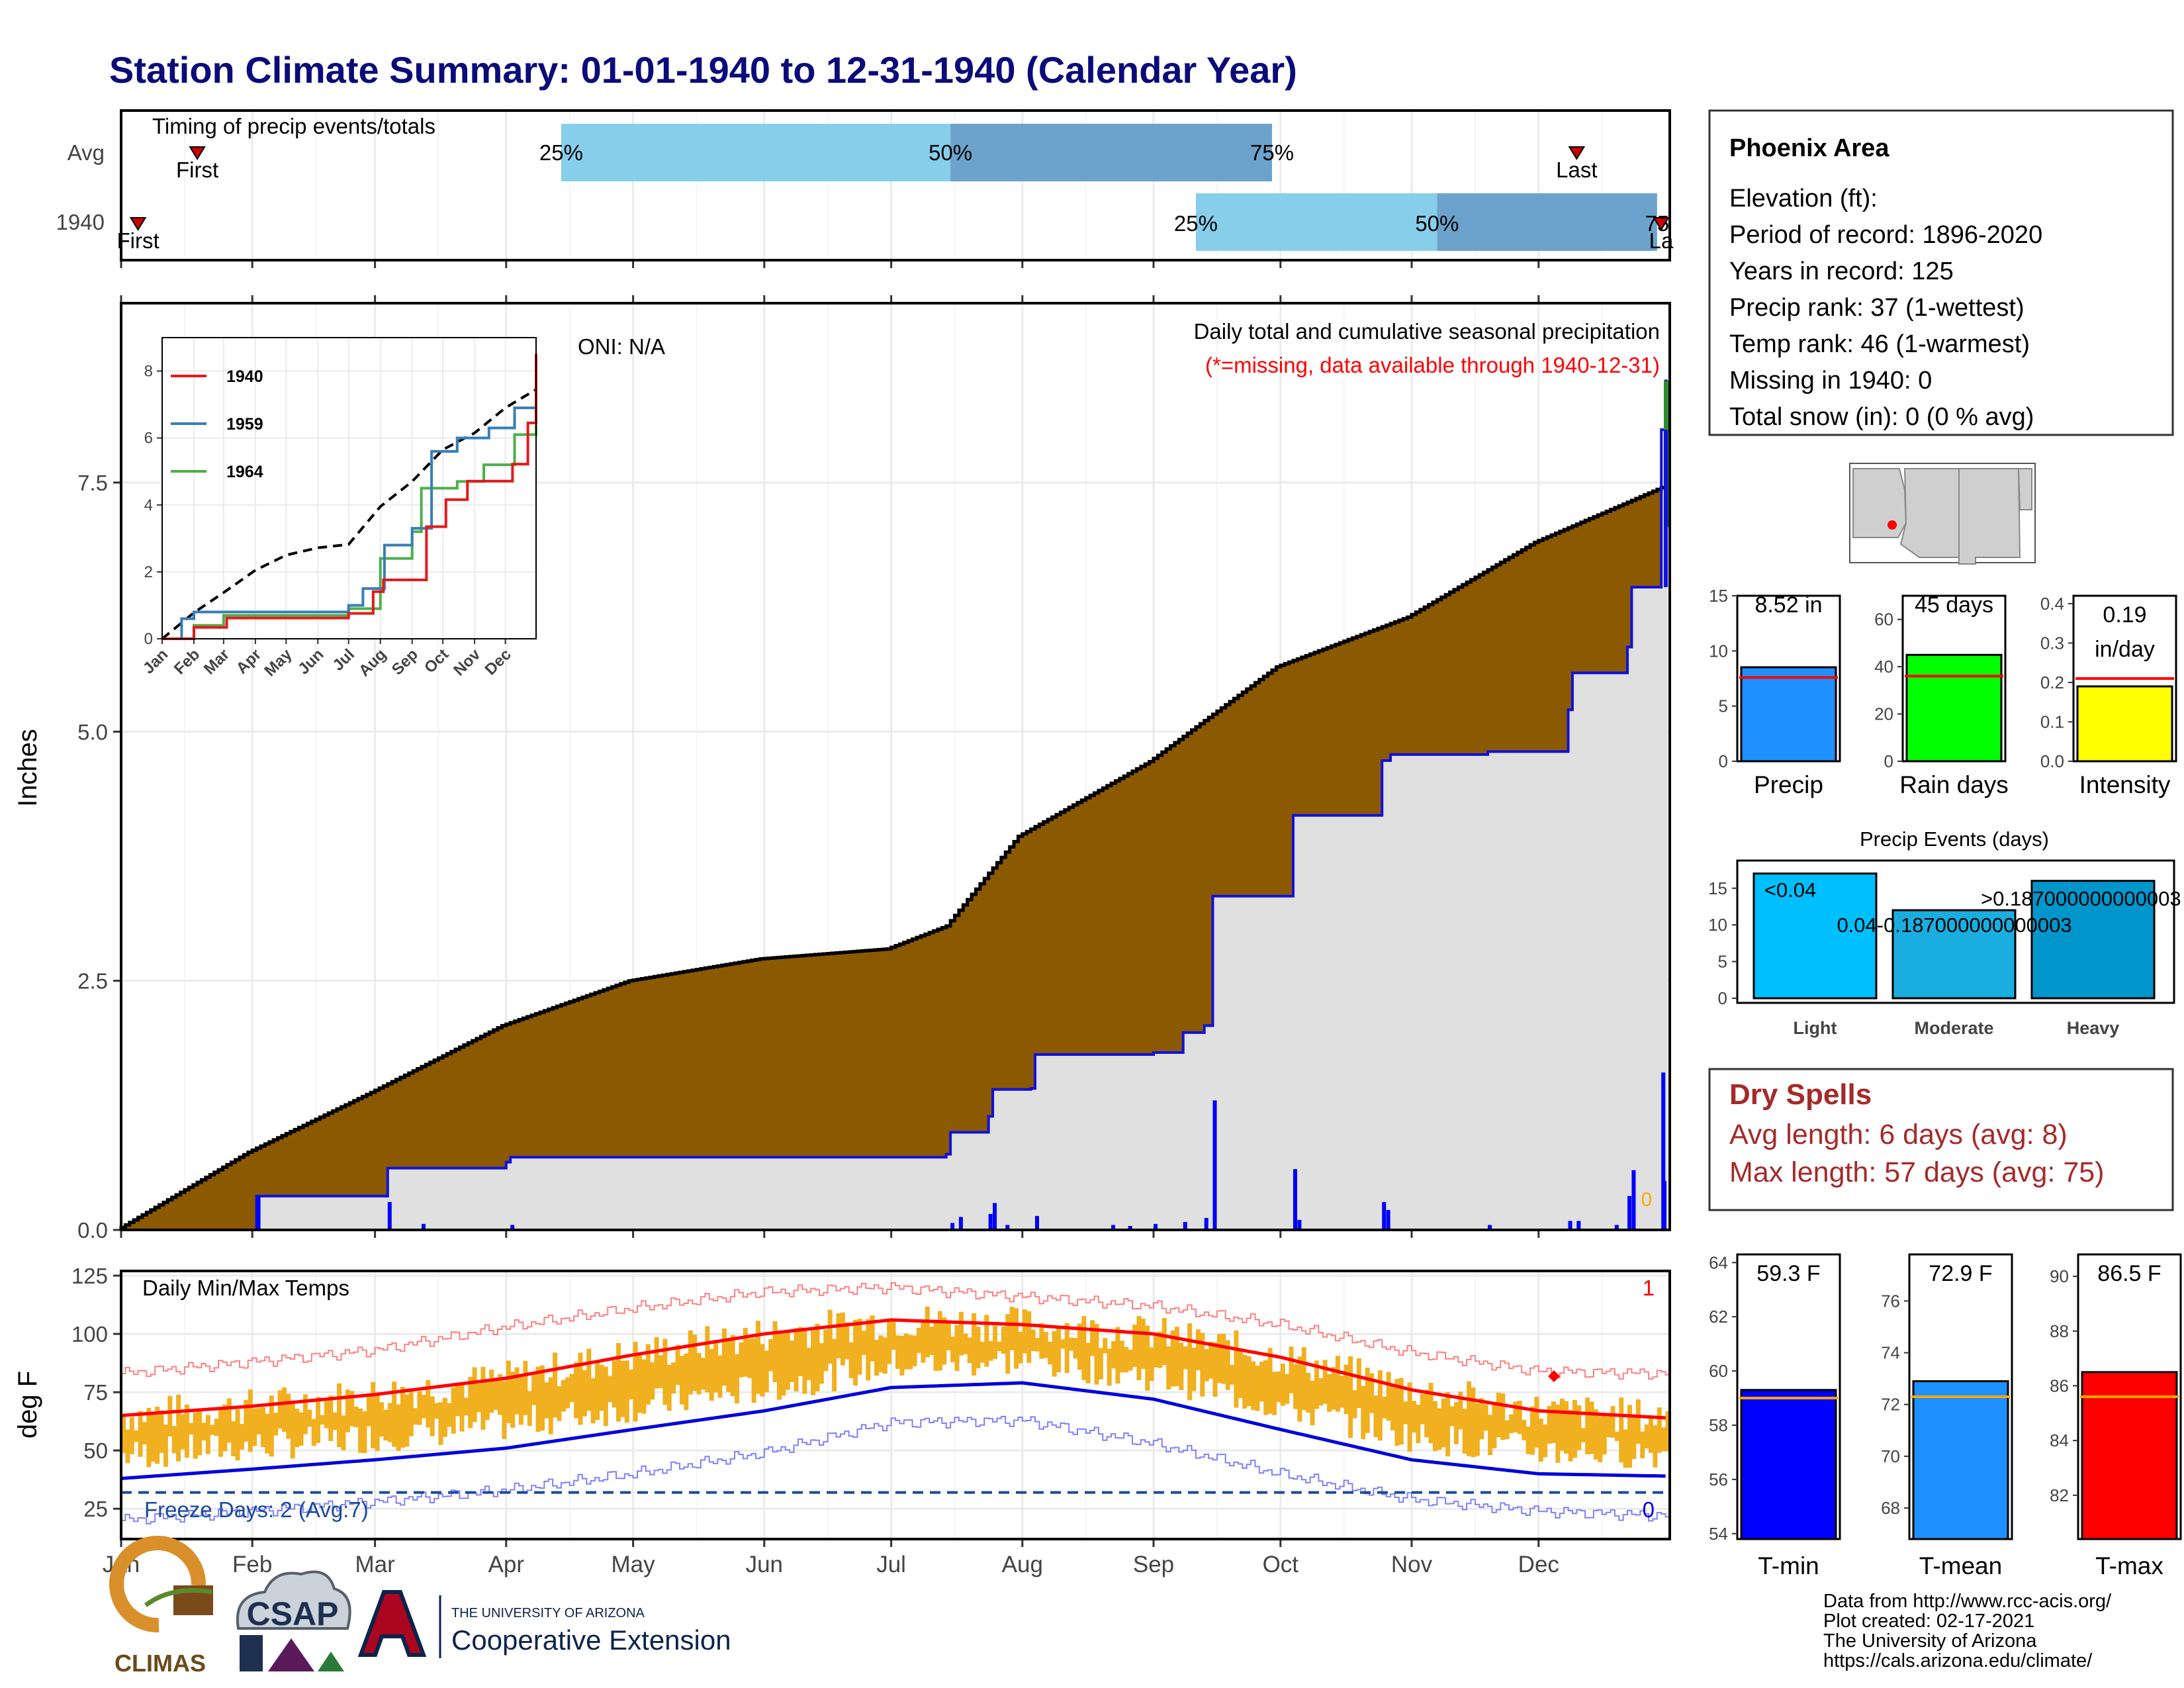  What do you see at coordinates (293, 126) in the screenshot?
I see `timing-title: Timing of precip events/totals` at bounding box center [293, 126].